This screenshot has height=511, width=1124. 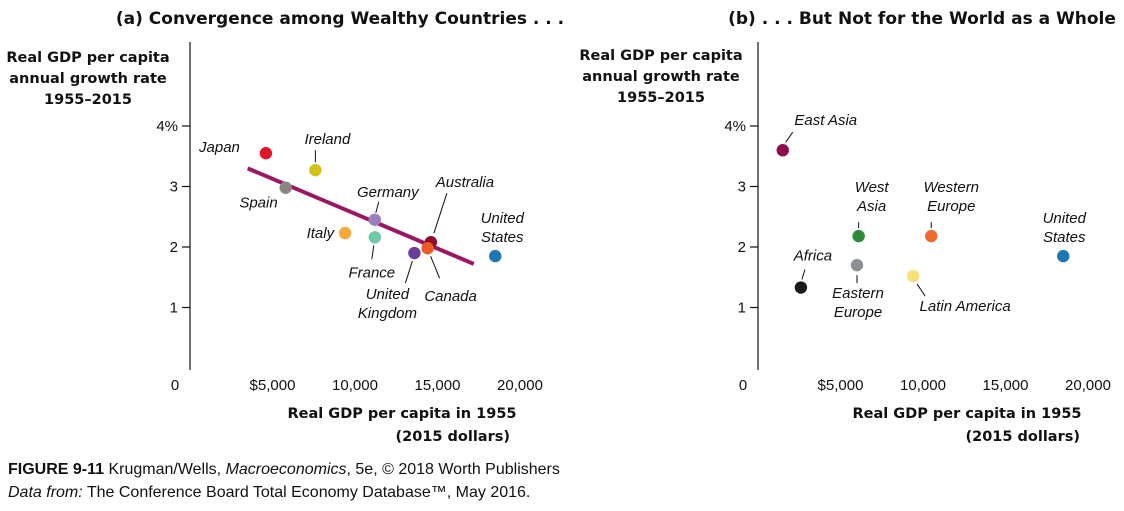 What do you see at coordinates (1006, 385) in the screenshot?
I see `panel-b-xtick-label: 15,000` at bounding box center [1006, 385].